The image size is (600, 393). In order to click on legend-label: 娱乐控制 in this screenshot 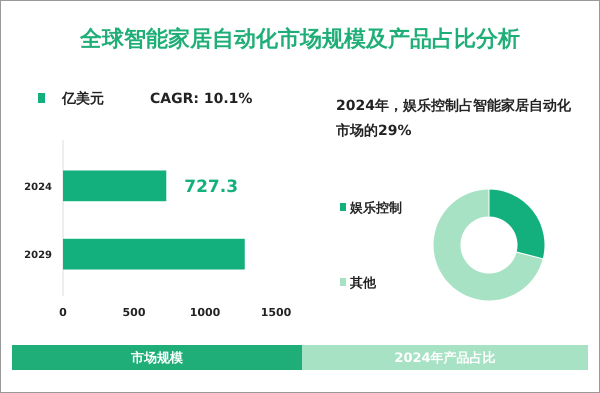, I will do `click(375, 208)`.